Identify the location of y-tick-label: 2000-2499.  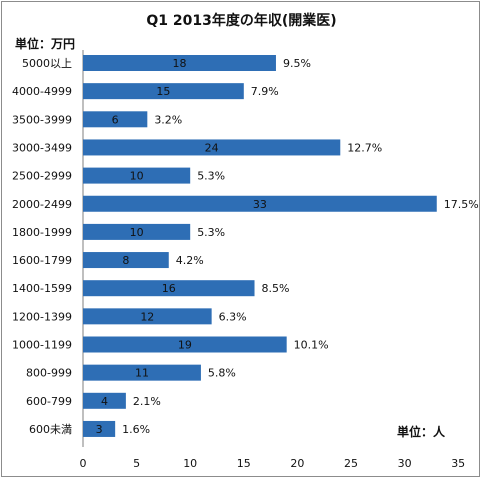
(42, 204).